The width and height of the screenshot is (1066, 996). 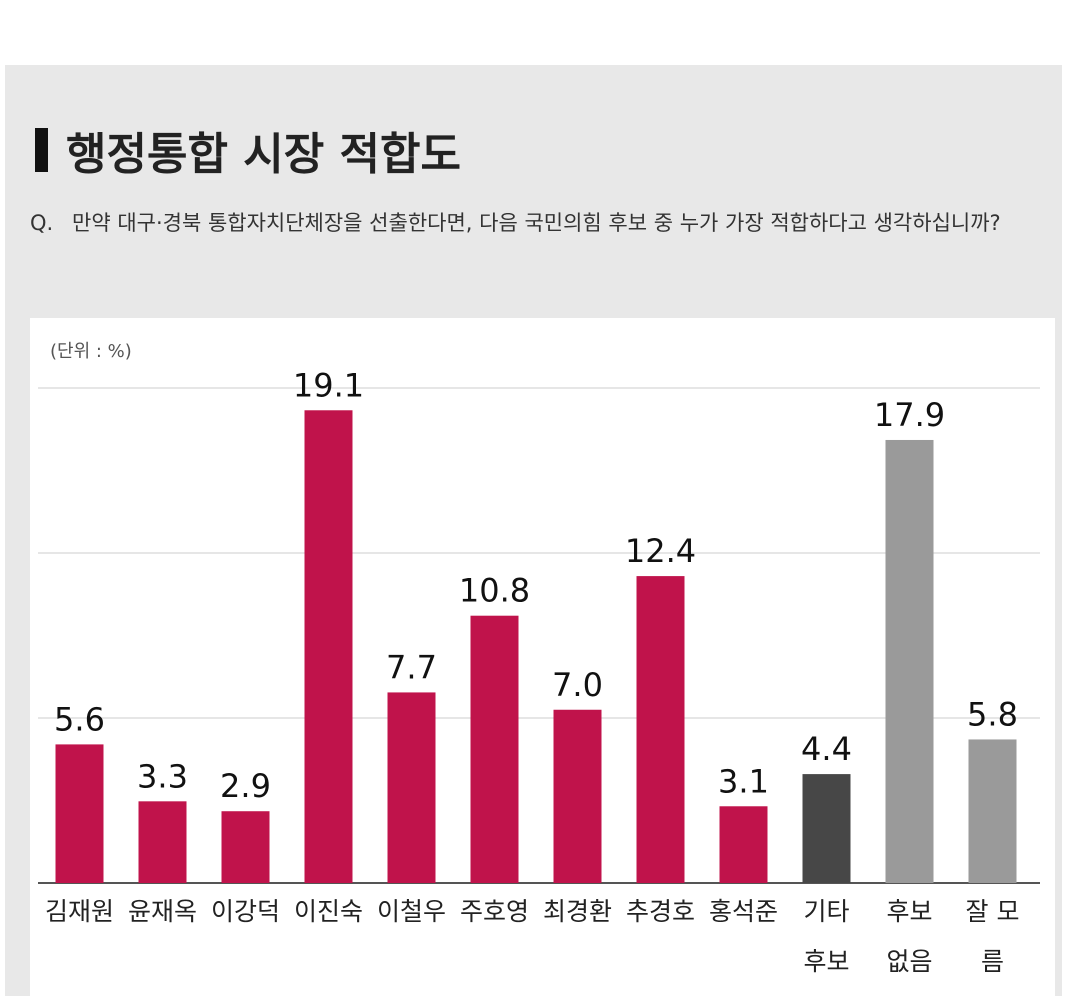 What do you see at coordinates (660, 551) in the screenshot?
I see `value-label: 12.4` at bounding box center [660, 551].